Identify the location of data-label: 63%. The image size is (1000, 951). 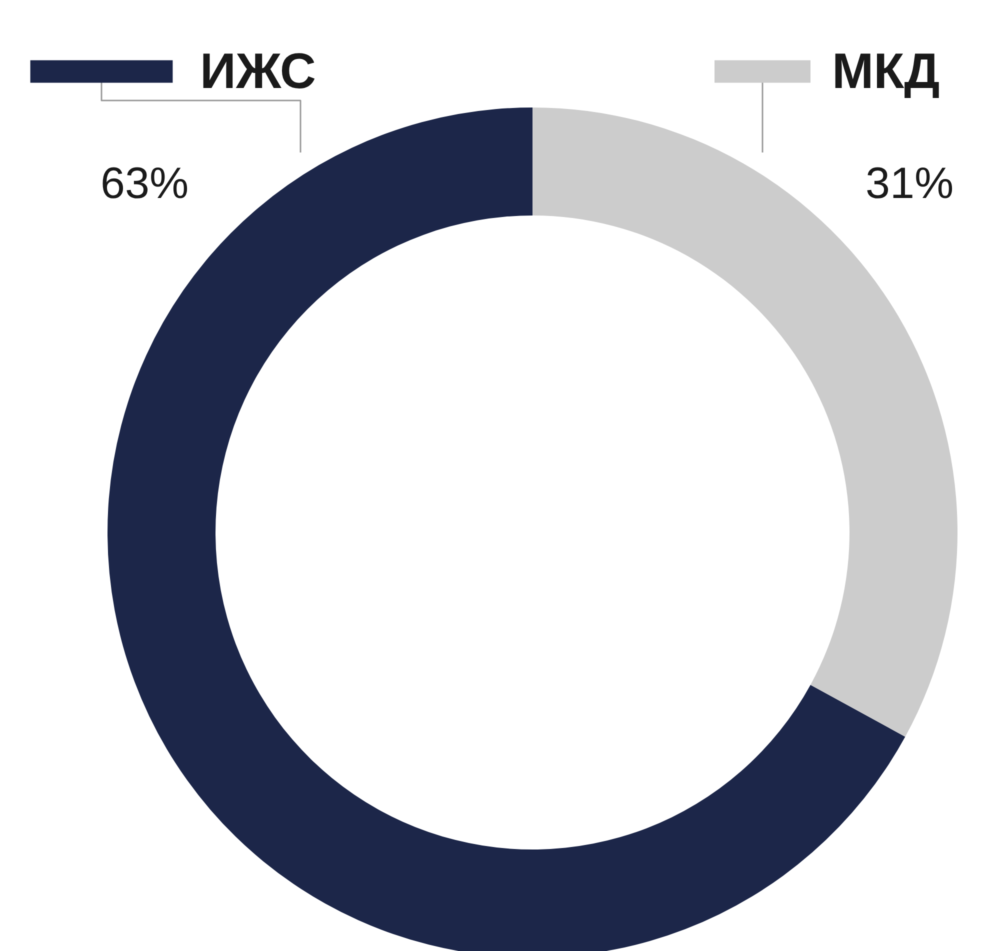
(144, 183).